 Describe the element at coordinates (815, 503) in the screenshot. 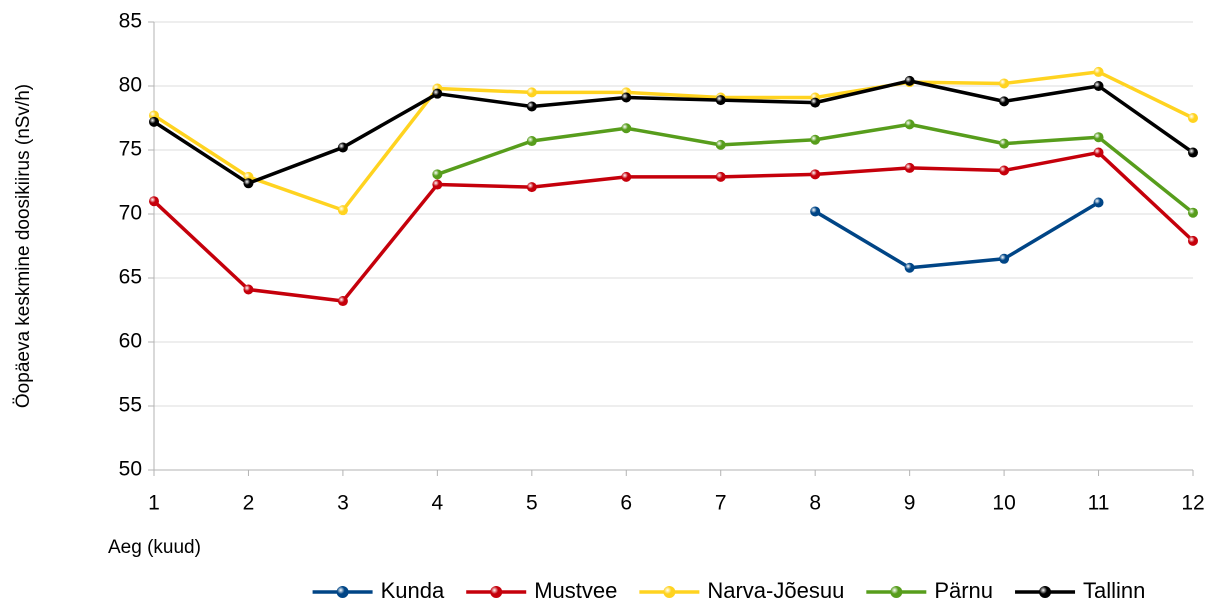

I see `x-tick-label: 8` at that location.